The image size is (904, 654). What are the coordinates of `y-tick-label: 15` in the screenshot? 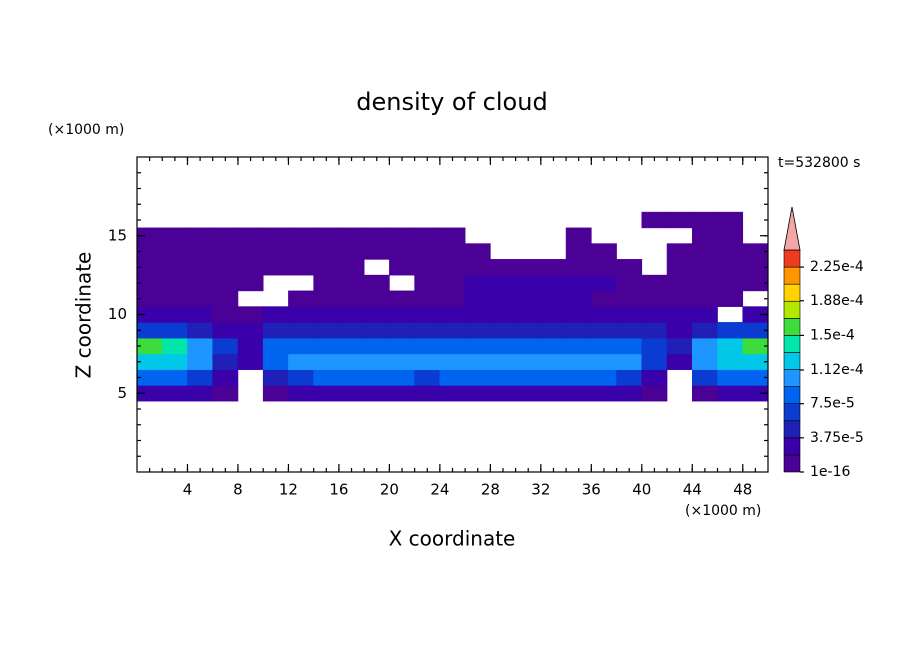 It's located at (117, 235).